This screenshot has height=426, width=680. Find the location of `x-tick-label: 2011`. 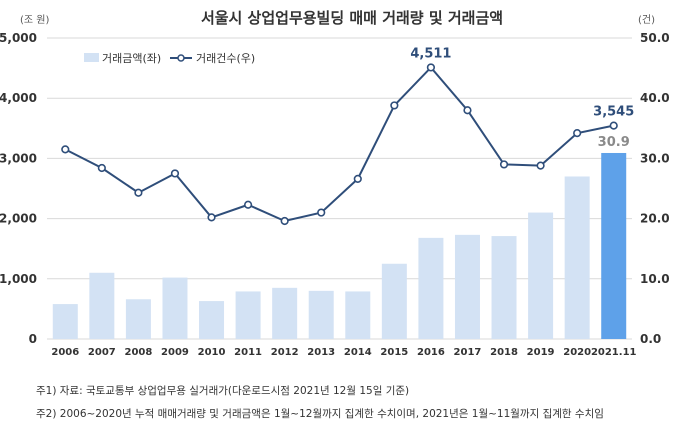

x-tick-label: 2011 is located at coordinates (248, 352).